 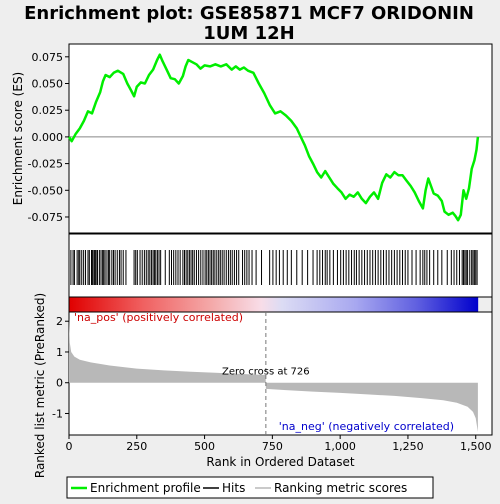 What do you see at coordinates (266, 372) in the screenshot?
I see `zero-cross-label: Zero cross at 726` at bounding box center [266, 372].